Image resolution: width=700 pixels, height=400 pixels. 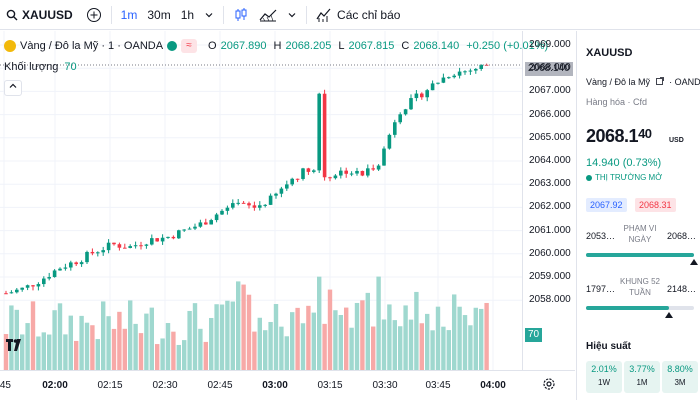 What do you see at coordinates (550, 300) in the screenshot?
I see `price-axis-label: 2058.000` at bounding box center [550, 300].